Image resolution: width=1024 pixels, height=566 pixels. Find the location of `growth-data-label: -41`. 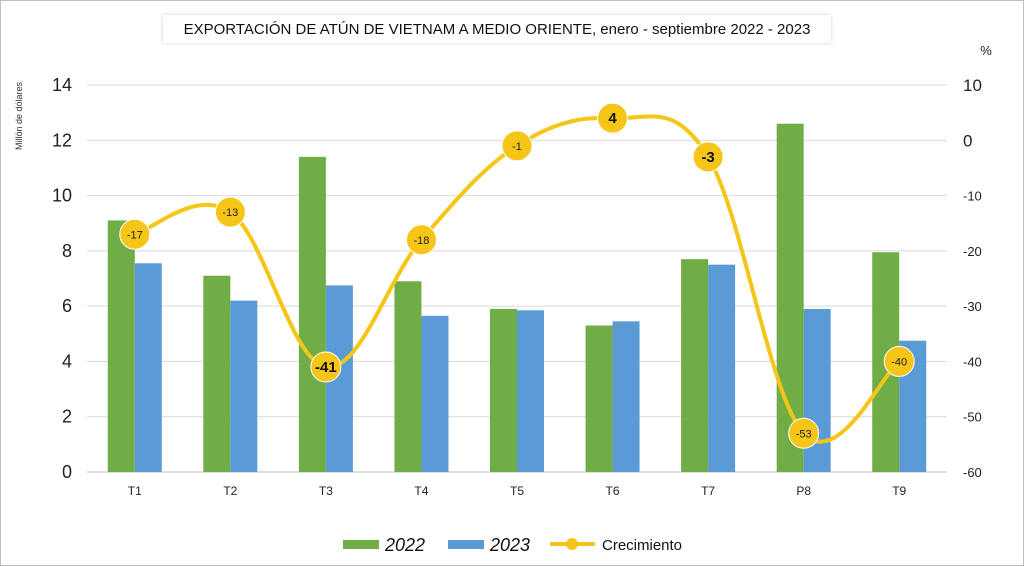

growth-data-label: -41 is located at coordinates (326, 367).